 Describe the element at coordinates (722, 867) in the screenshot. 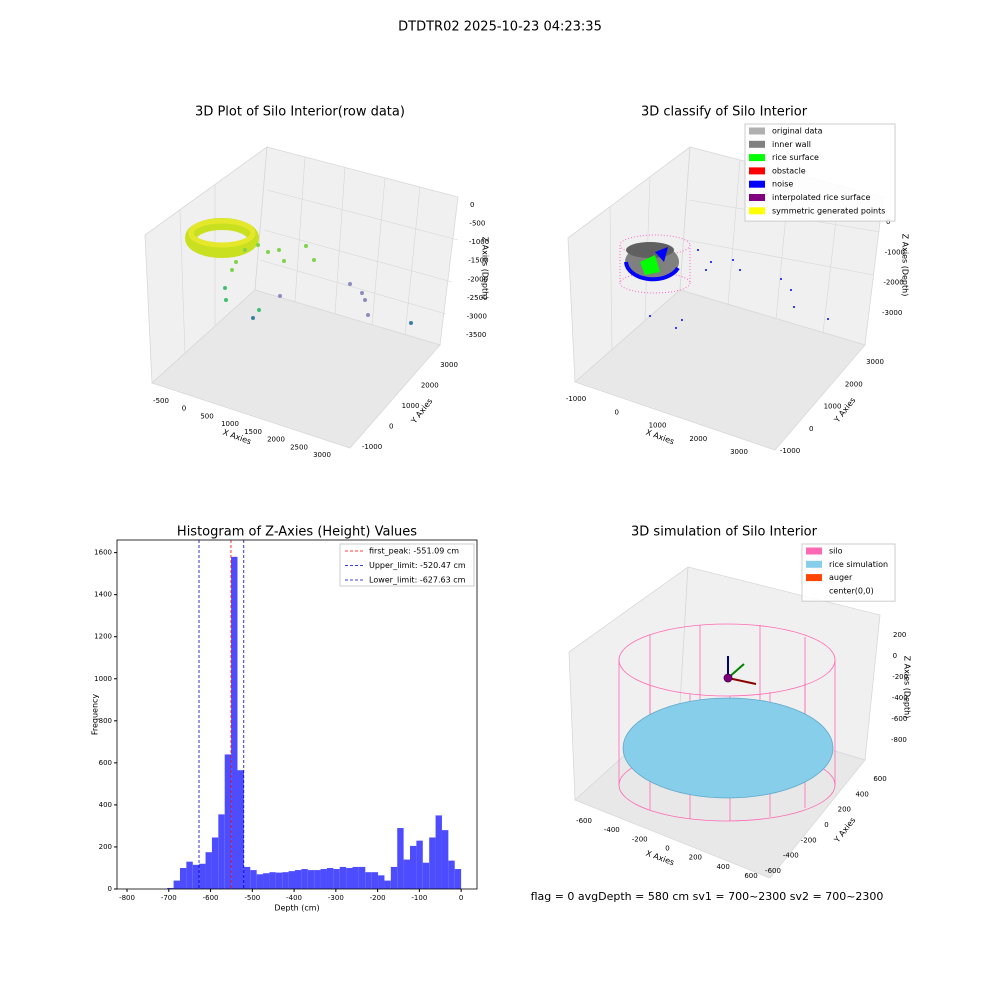

I see `x-tick-label: 400` at that location.